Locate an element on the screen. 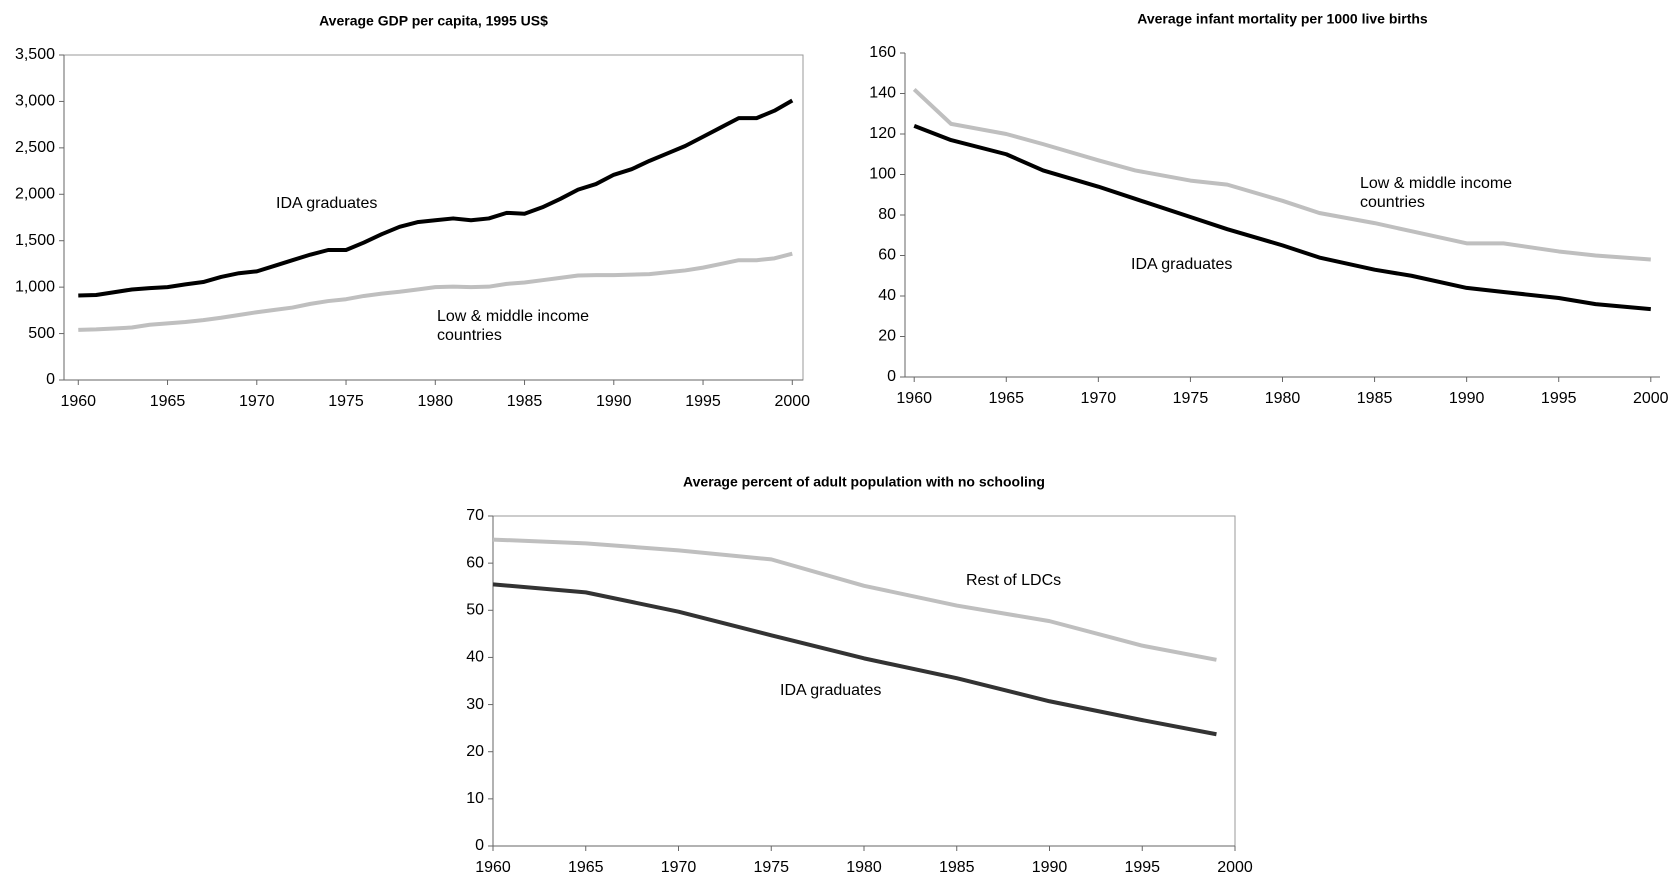 The height and width of the screenshot is (890, 1679). y-tick-label: 50 is located at coordinates (475, 610).